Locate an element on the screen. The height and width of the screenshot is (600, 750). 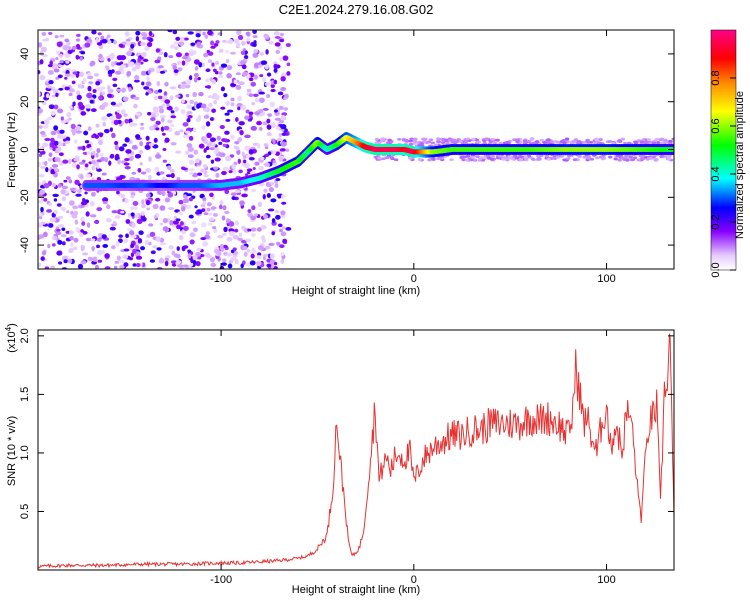
y-tick-label: 40 is located at coordinates (25, 54).